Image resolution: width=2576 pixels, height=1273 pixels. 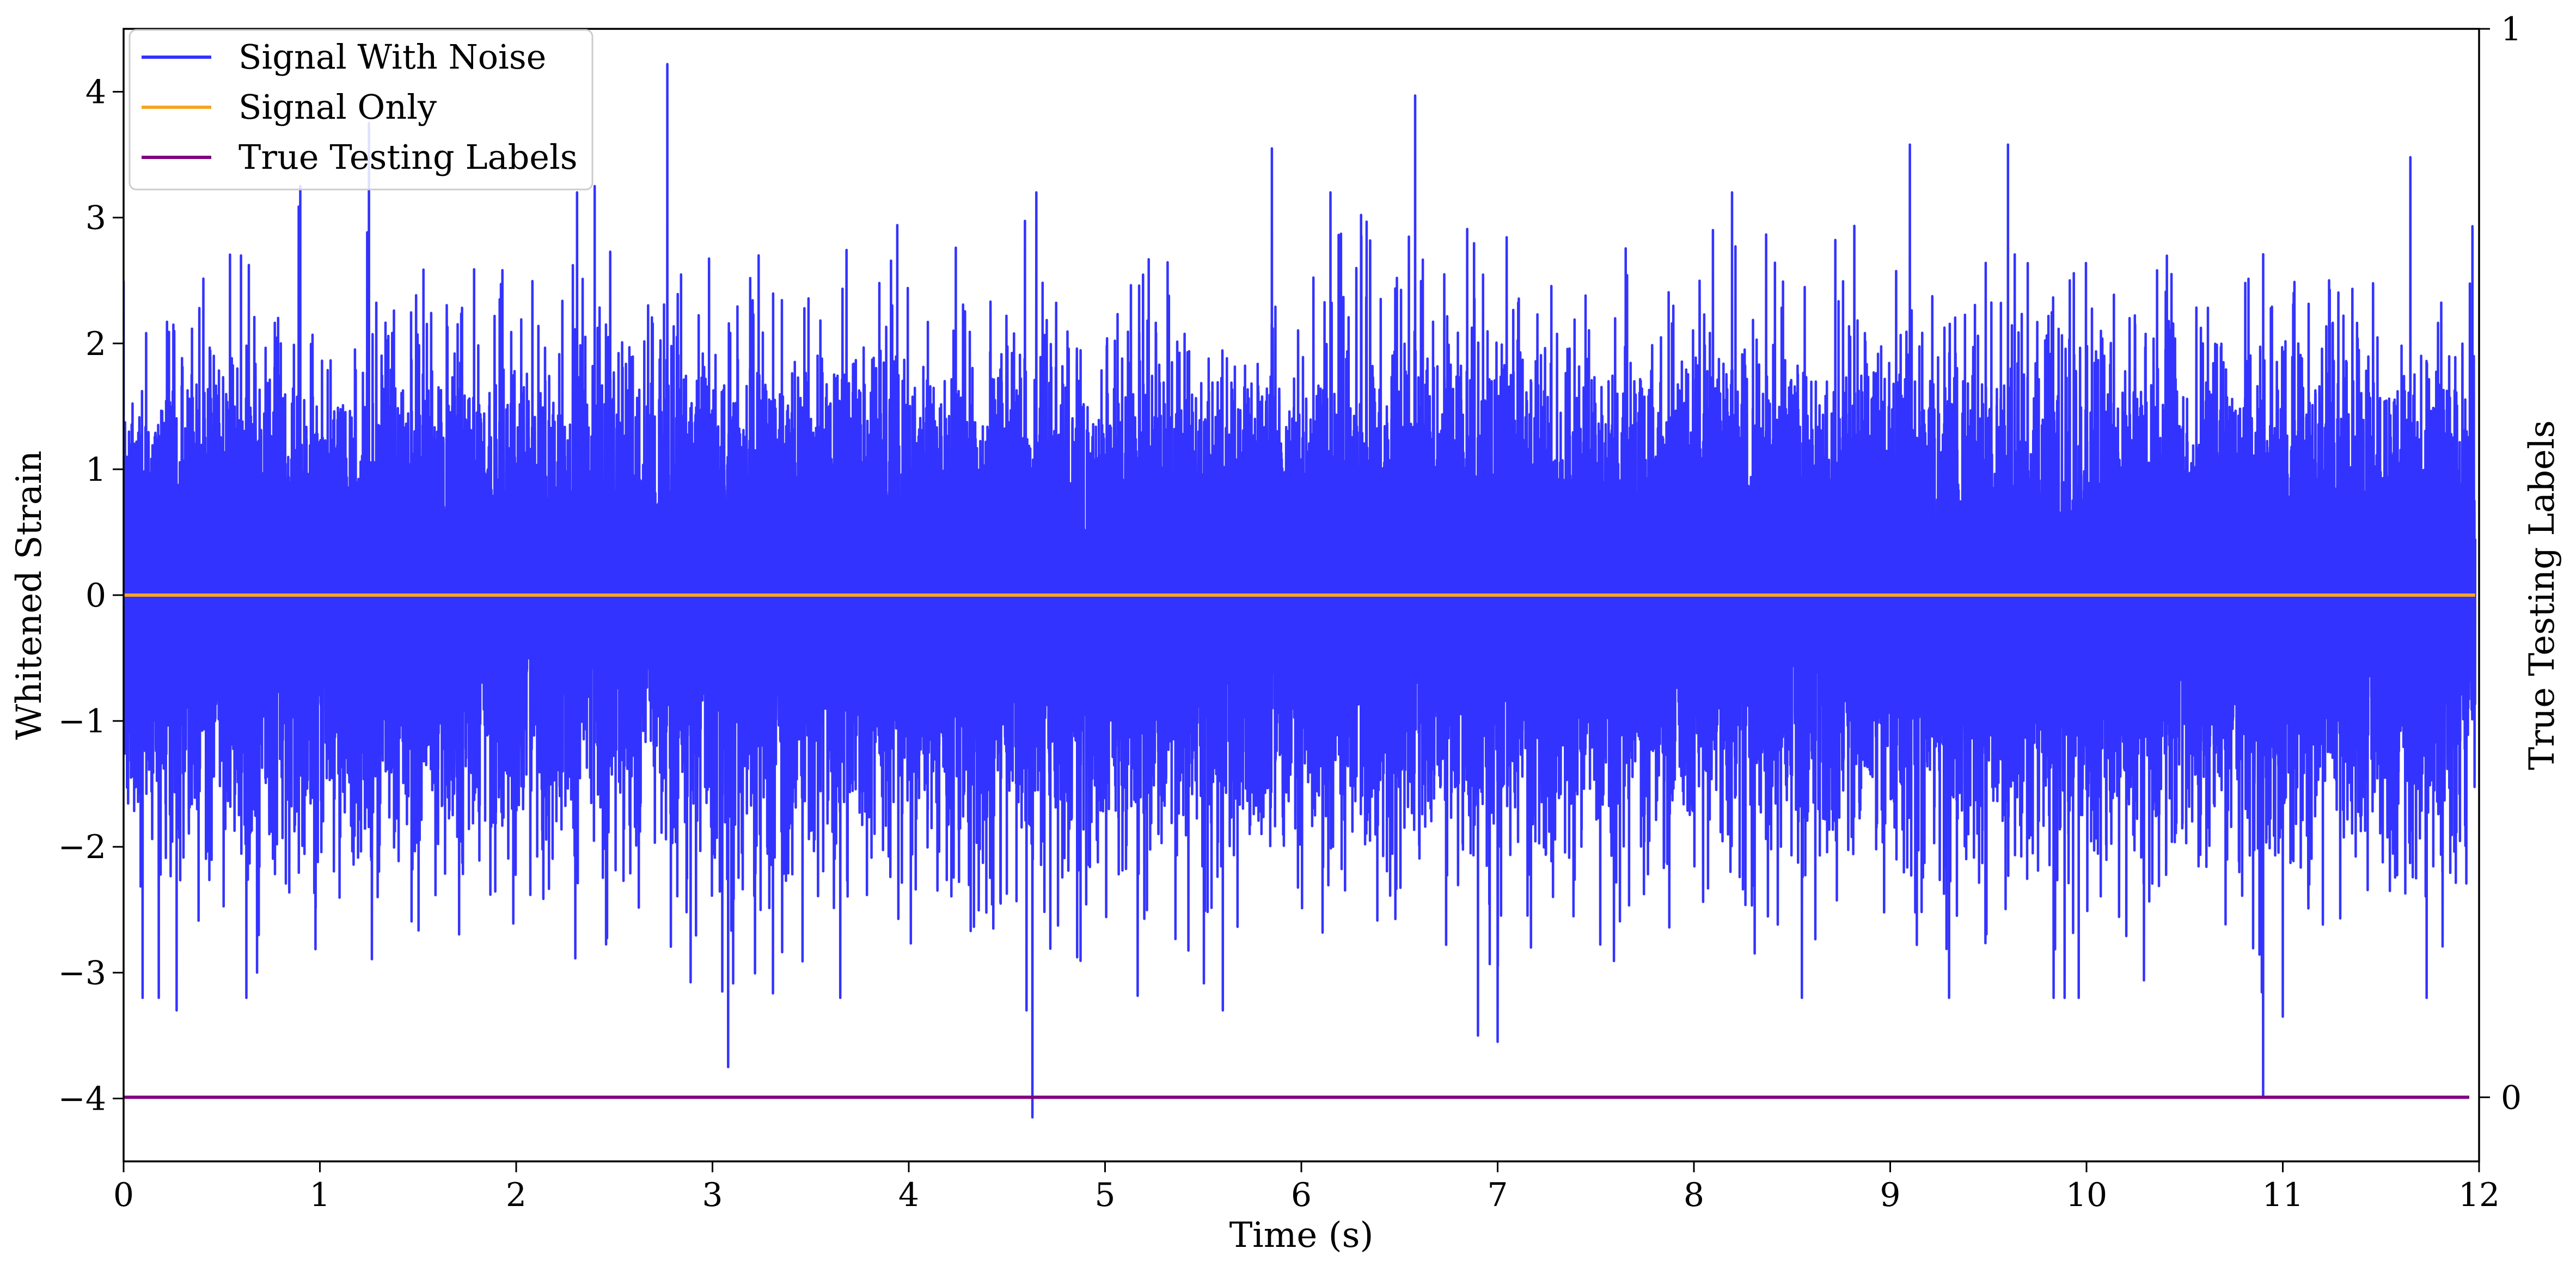 What do you see at coordinates (82, 1099) in the screenshot?
I see `y-tick-label: −4` at bounding box center [82, 1099].